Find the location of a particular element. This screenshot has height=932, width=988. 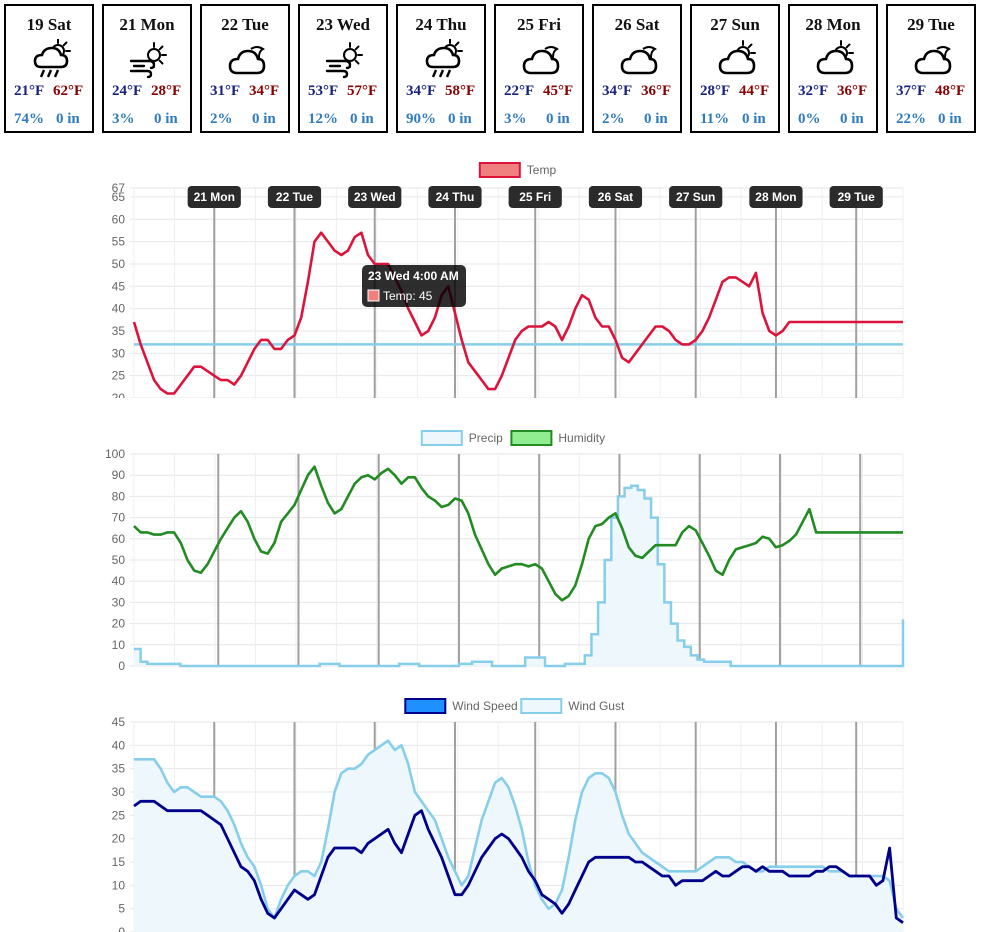

low-temp: 53°F is located at coordinates (323, 91).